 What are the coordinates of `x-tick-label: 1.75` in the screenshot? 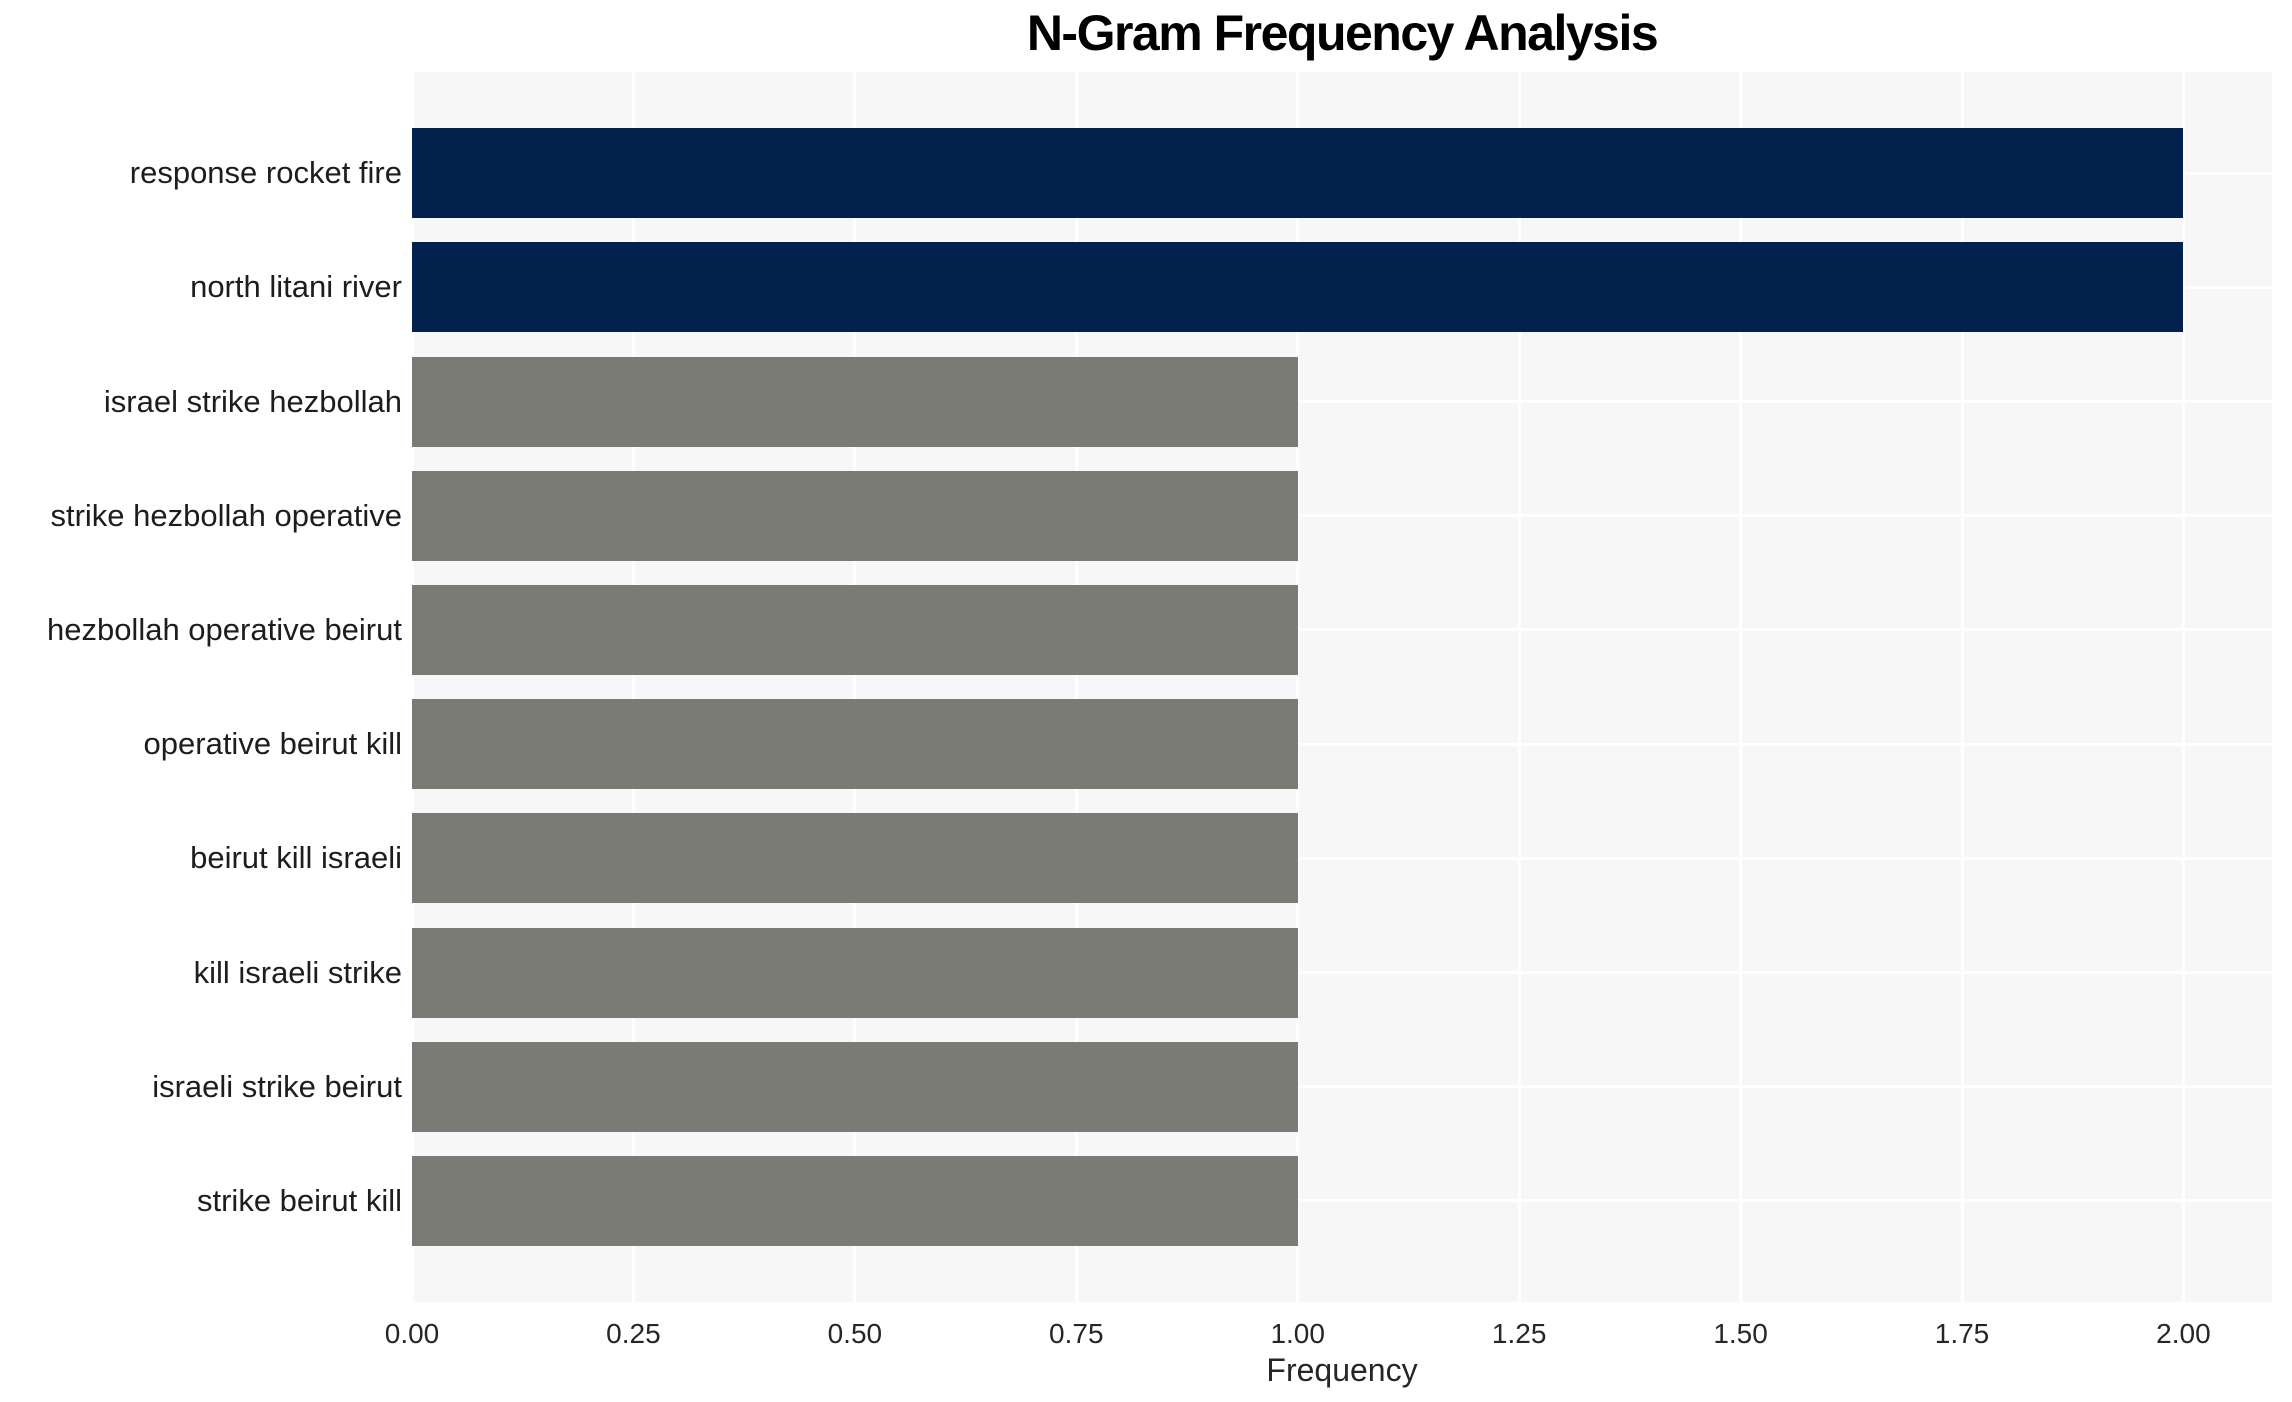 It's located at (1962, 1333).